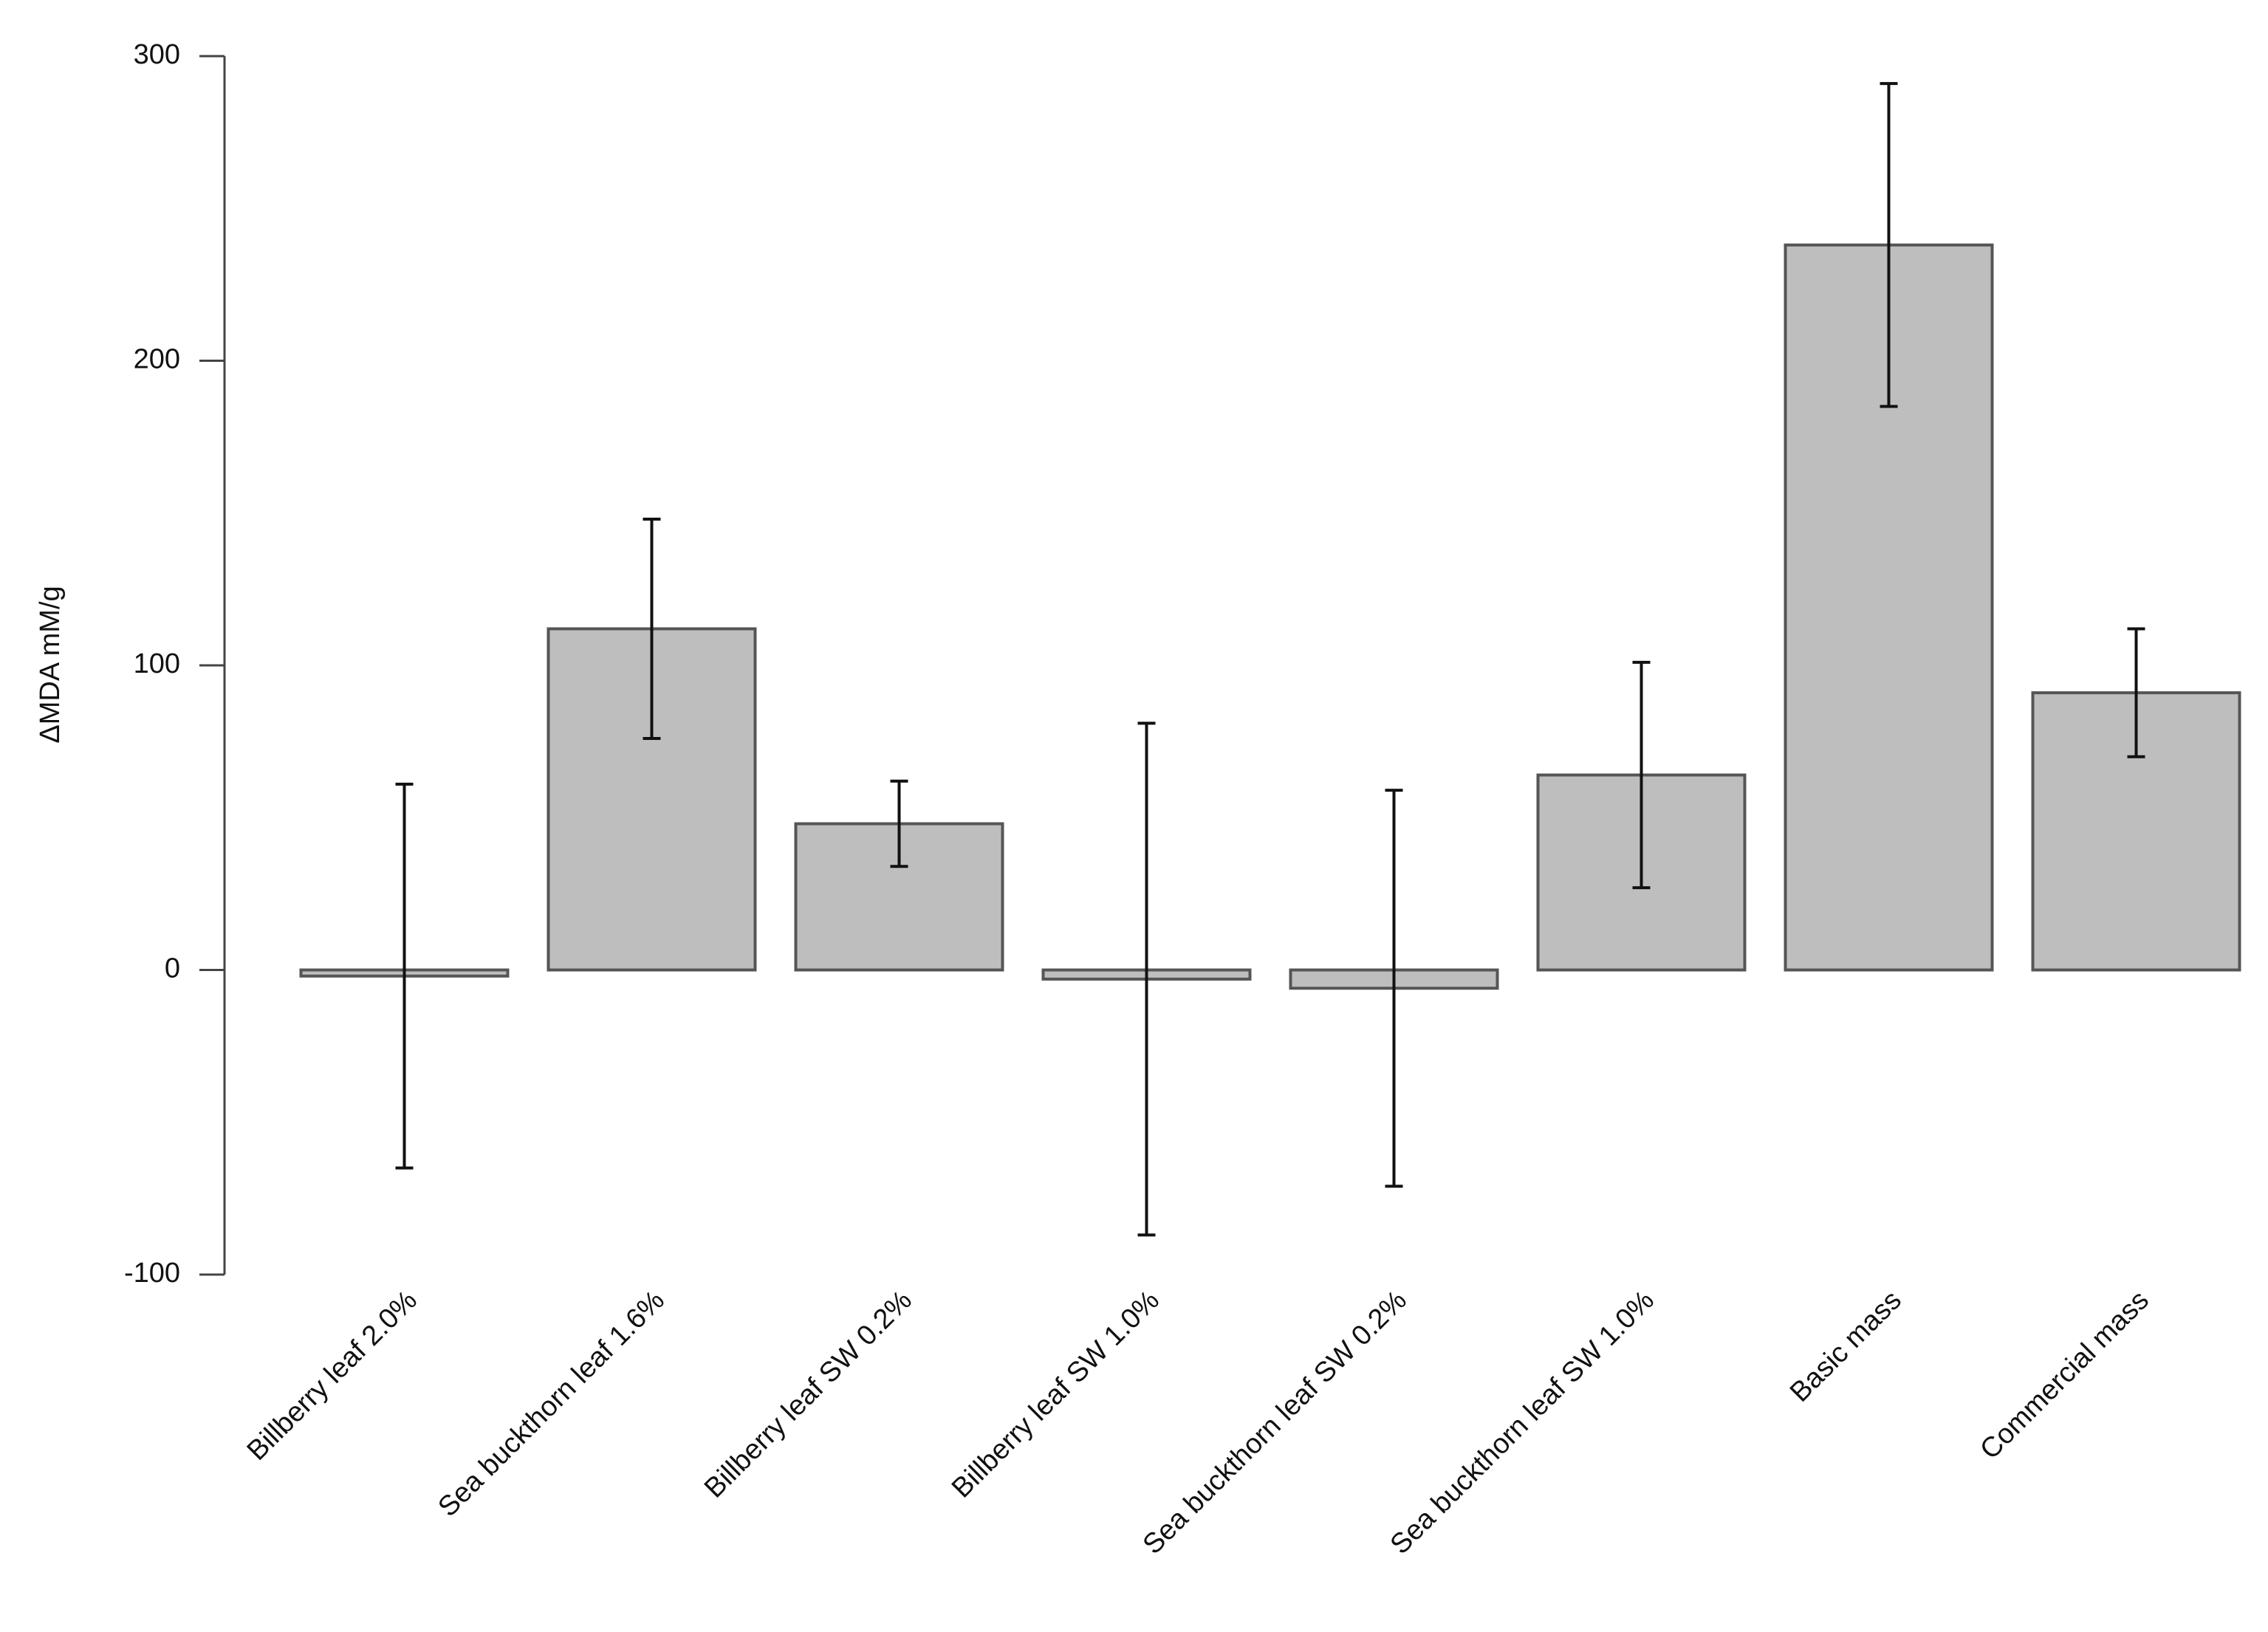 This screenshot has height=1632, width=2268. I want to click on x-tick-label: Sea buckthorn leaf SW 0.2%, so click(1275, 1423).